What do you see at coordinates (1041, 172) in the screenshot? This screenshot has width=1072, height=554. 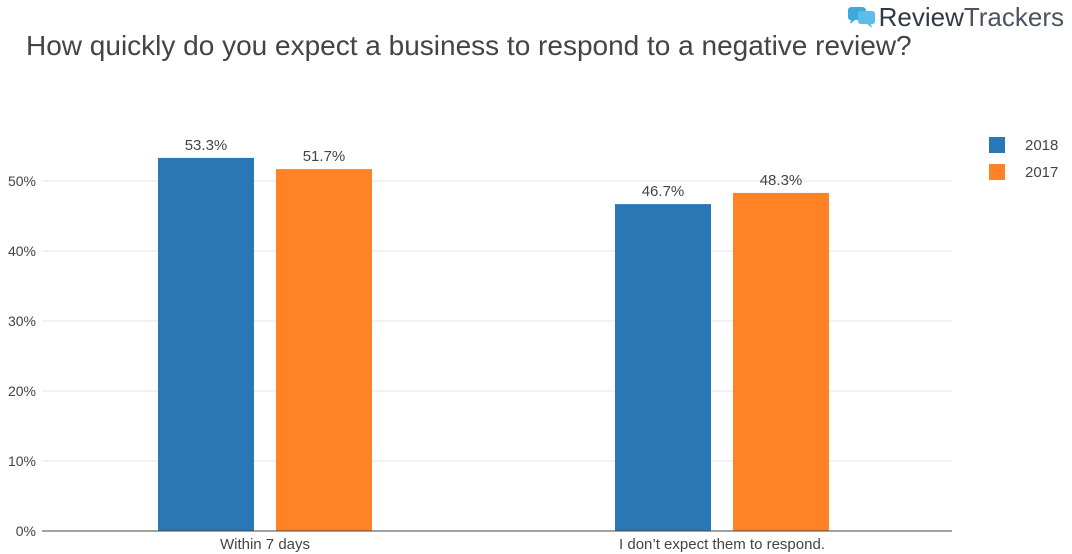 I see `legend-label: 2017` at bounding box center [1041, 172].